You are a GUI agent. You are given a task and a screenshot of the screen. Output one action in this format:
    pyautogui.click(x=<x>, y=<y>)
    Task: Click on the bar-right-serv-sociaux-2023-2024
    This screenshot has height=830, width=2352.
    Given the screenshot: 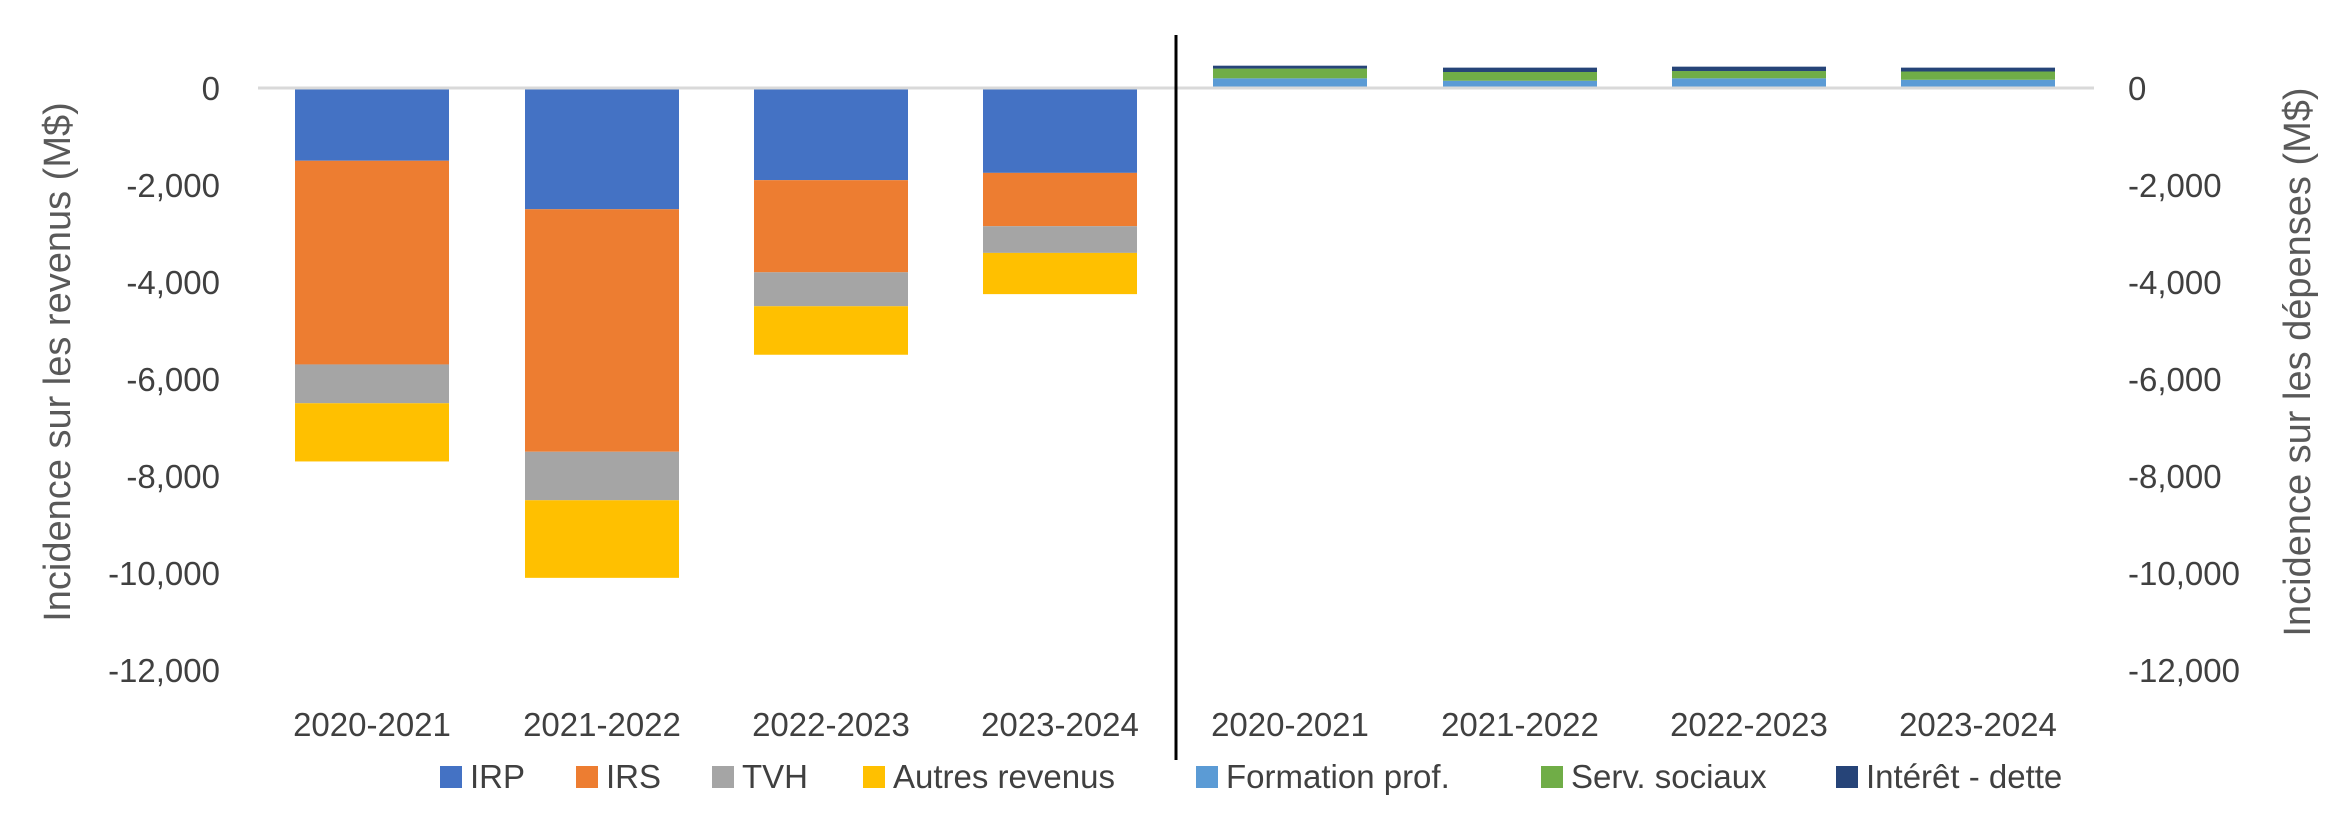 What is the action you would take?
    pyautogui.click(x=1978, y=75)
    